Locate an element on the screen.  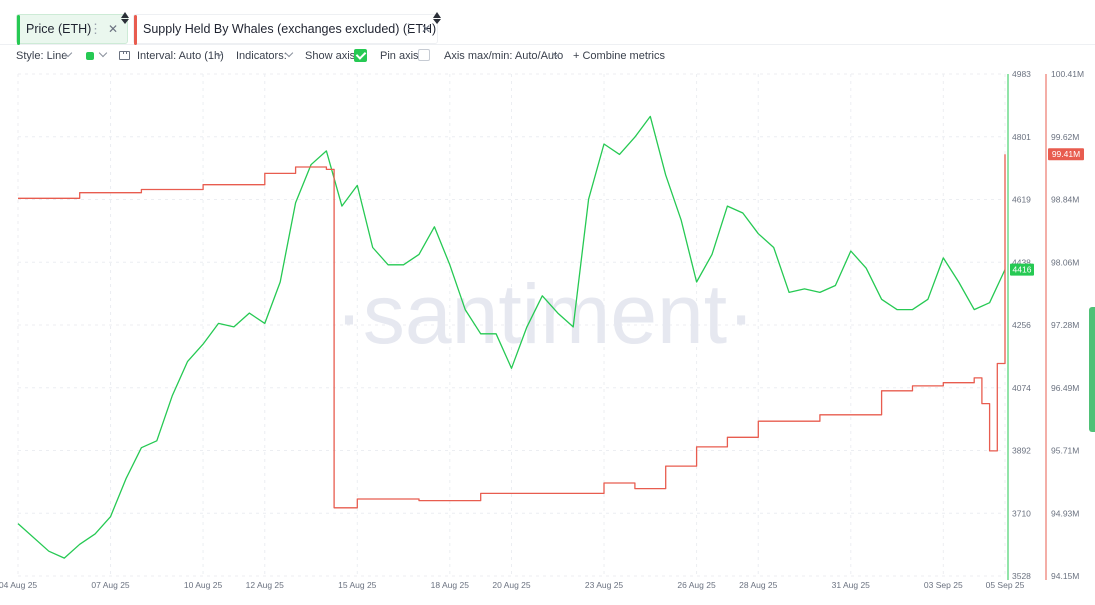
whales-axis-tick: 95.71M is located at coordinates (1065, 451).